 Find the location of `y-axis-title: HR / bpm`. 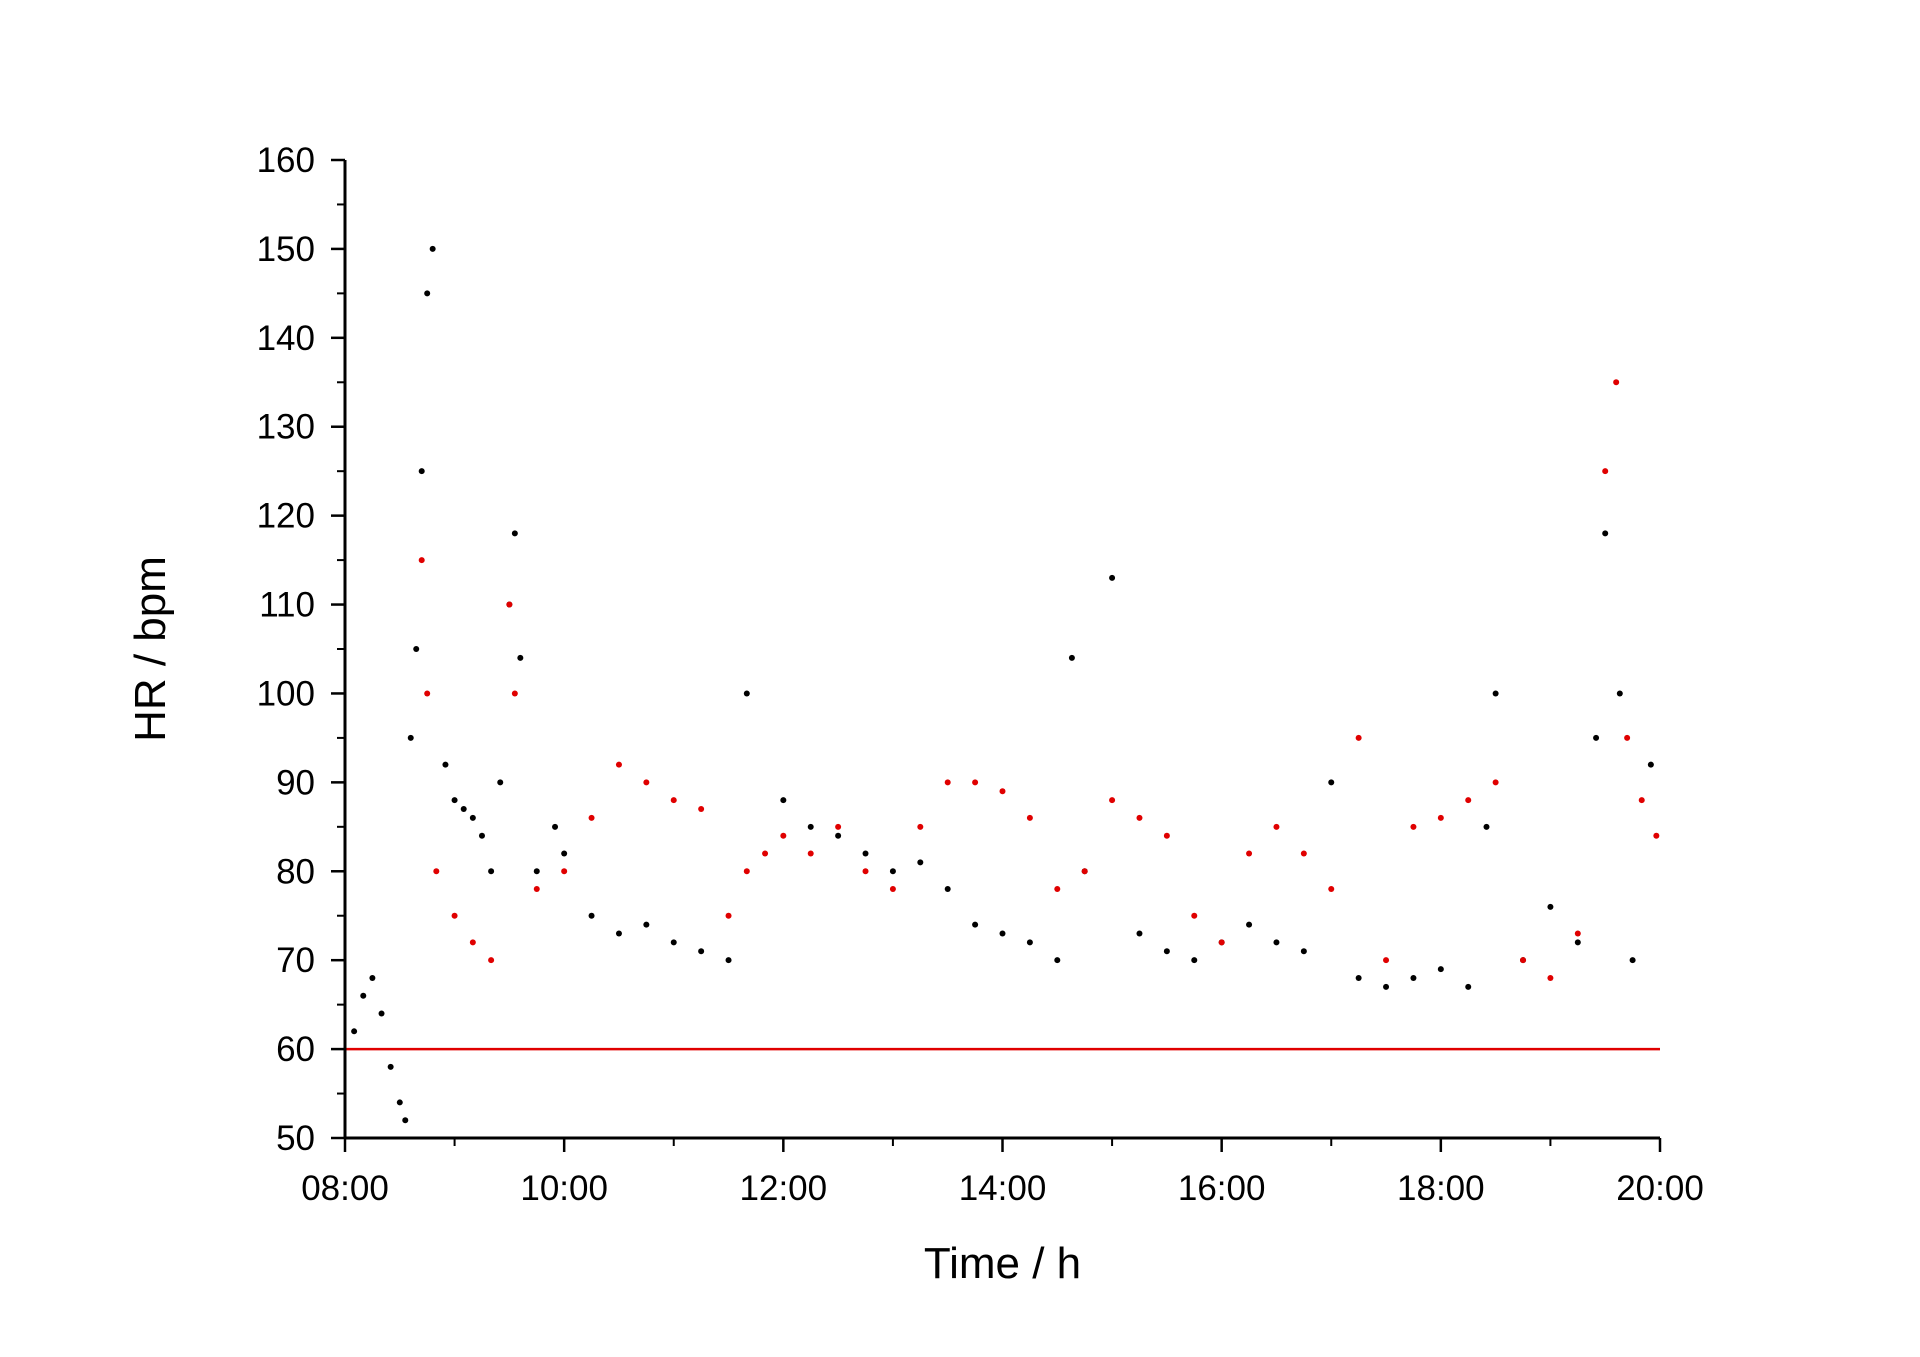

y-axis-title: HR / bpm is located at coordinates (150, 649).